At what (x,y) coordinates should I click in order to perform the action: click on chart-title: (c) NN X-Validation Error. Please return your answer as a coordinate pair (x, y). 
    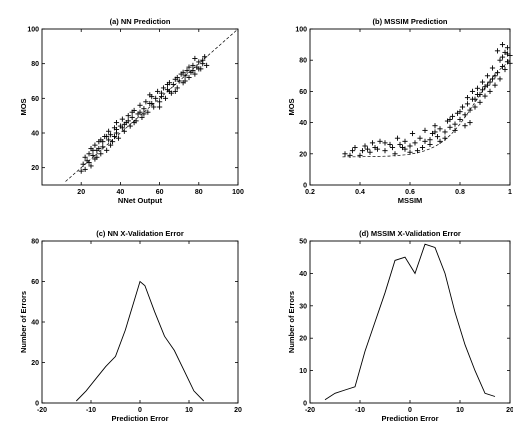
    Looking at the image, I should click on (140, 233).